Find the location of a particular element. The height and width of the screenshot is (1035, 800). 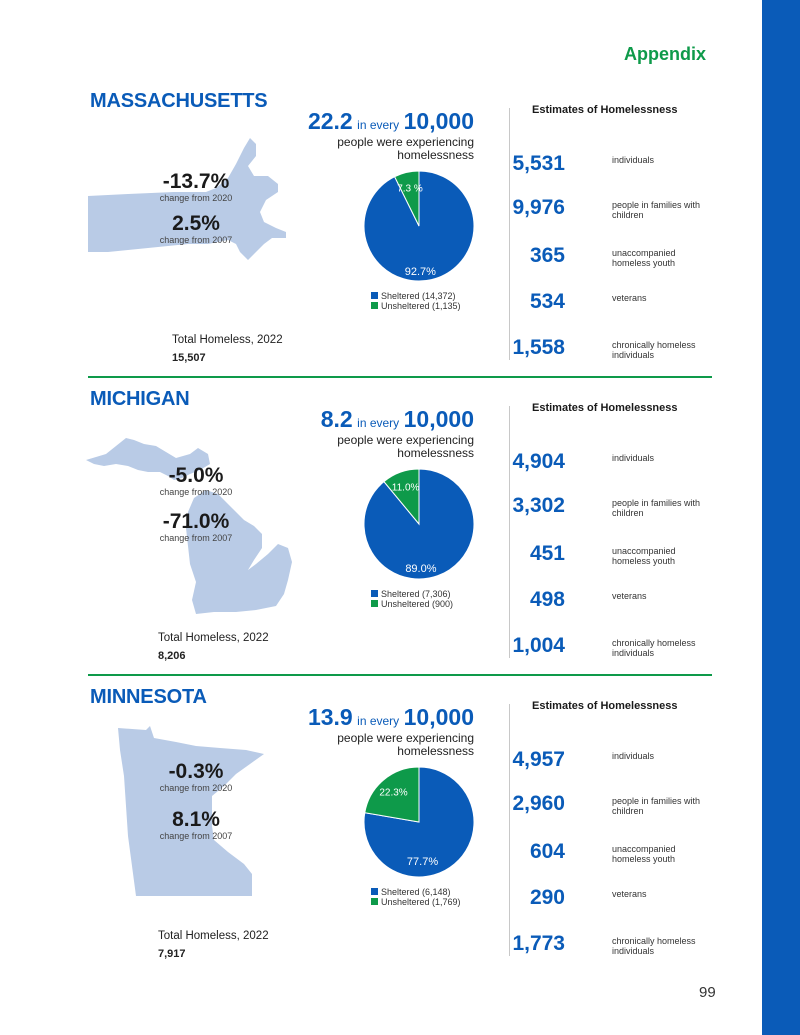

pie-label-sheltered: 77.7% is located at coordinates (422, 862).